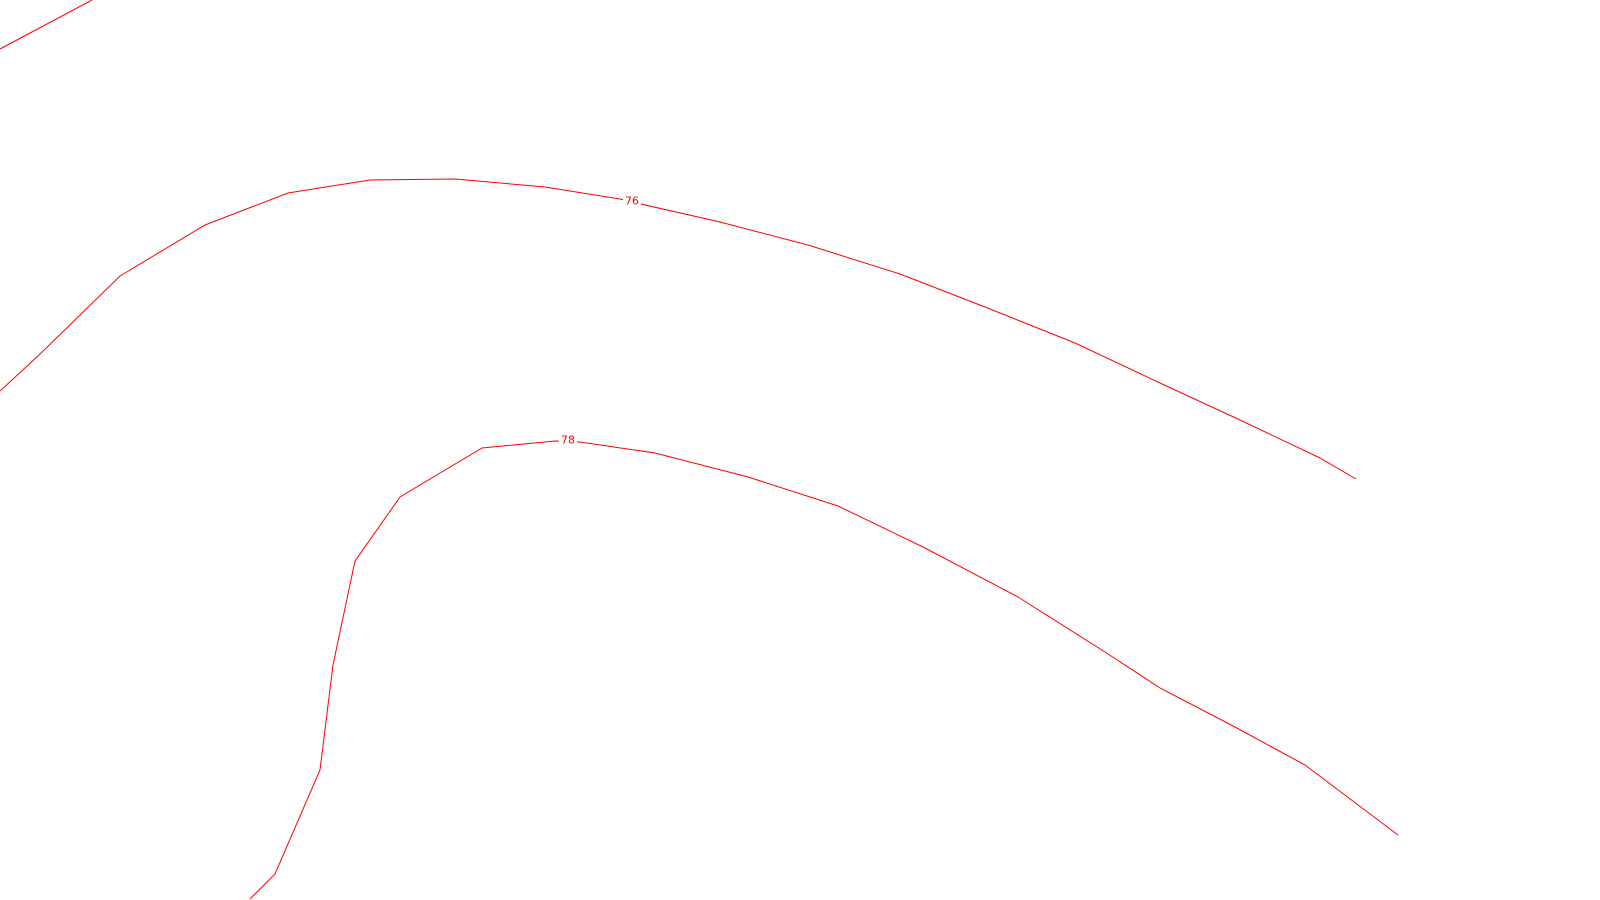 Image resolution: width=1600 pixels, height=900 pixels. What do you see at coordinates (46, 25) in the screenshot?
I see `contour-line-partial` at bounding box center [46, 25].